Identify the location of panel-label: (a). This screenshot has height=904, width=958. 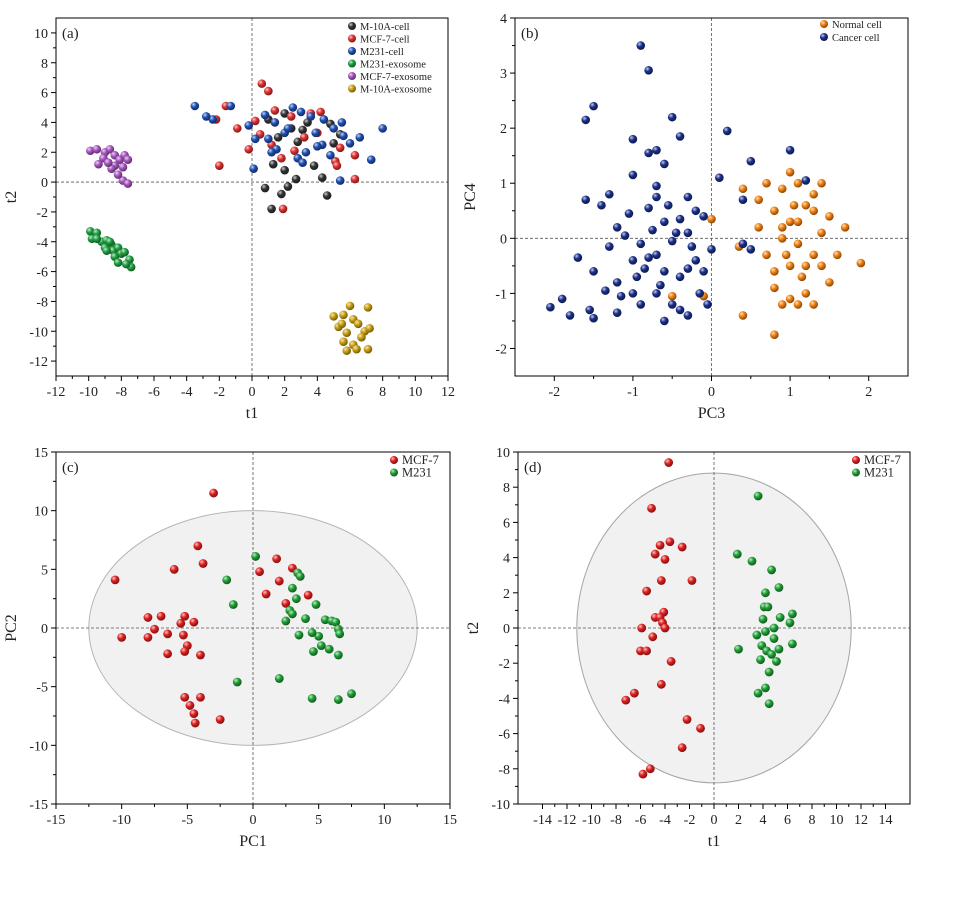
(70, 34).